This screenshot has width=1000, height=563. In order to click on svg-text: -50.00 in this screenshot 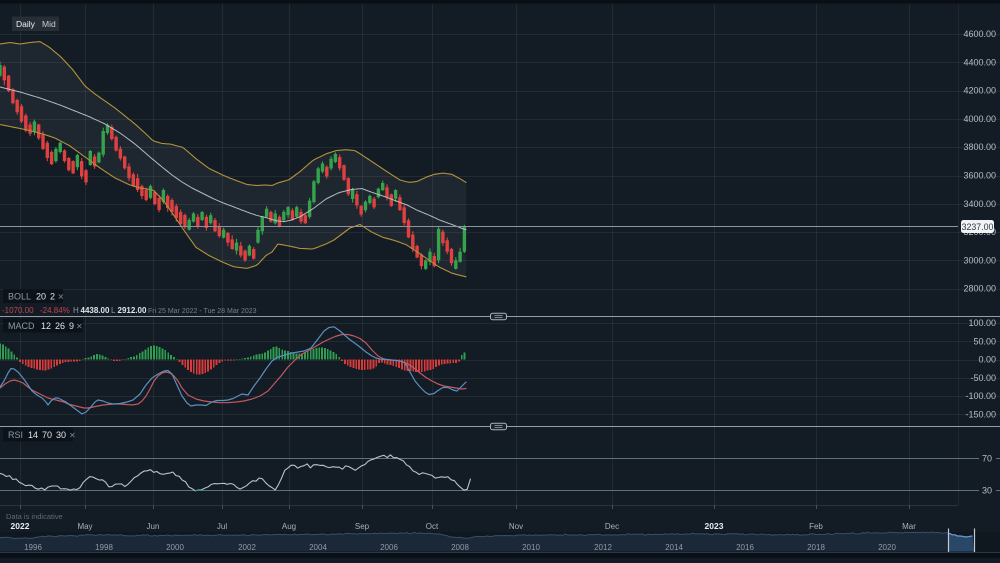, I will do `click(983, 378)`.